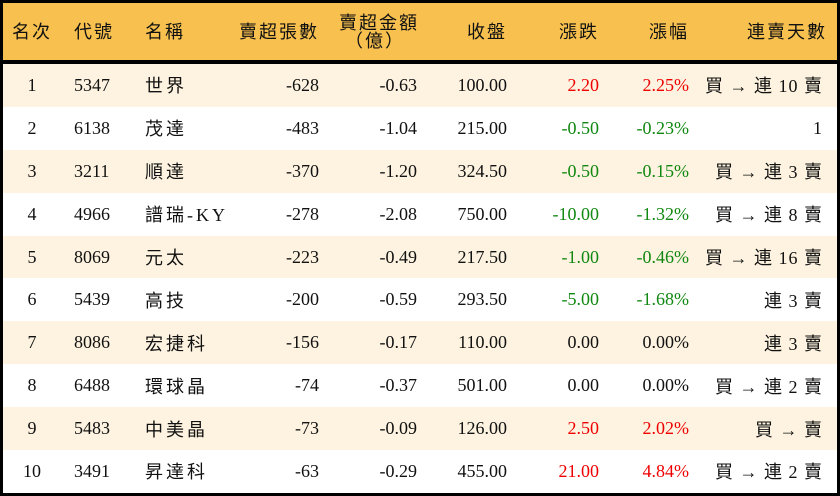 The image size is (840, 496). Describe the element at coordinates (302, 342) in the screenshot. I see `cell-net-sell-lots: -156` at that location.